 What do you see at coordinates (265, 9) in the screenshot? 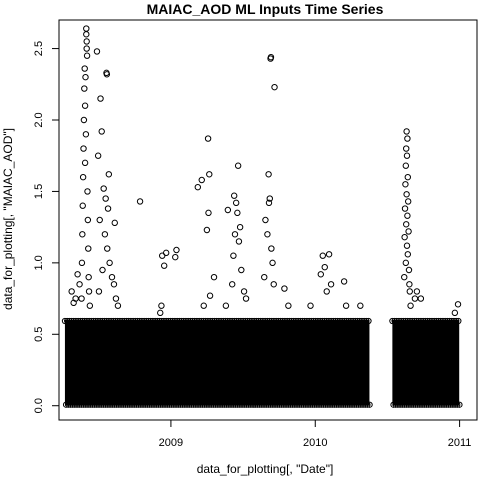
I see `chart-title: MAIAC_AOD ML Inputs Time Series` at bounding box center [265, 9].